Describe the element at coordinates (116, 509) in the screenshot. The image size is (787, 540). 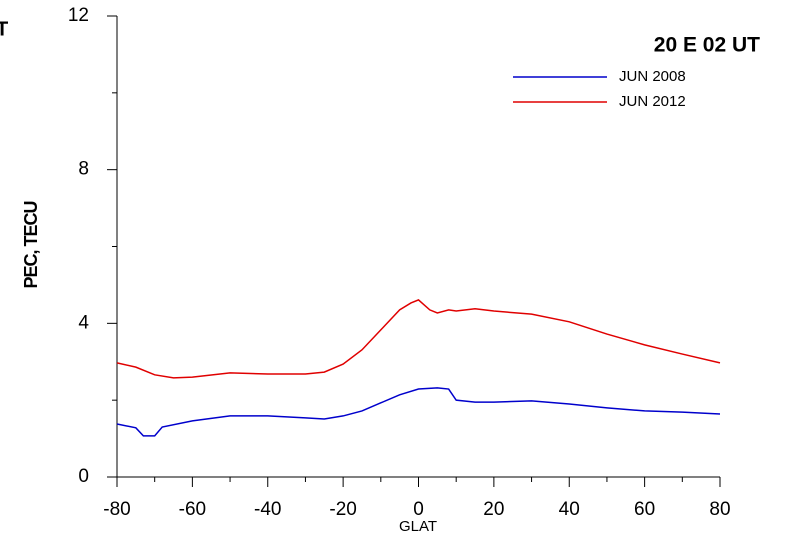
I see `x-tick-label: -80` at that location.